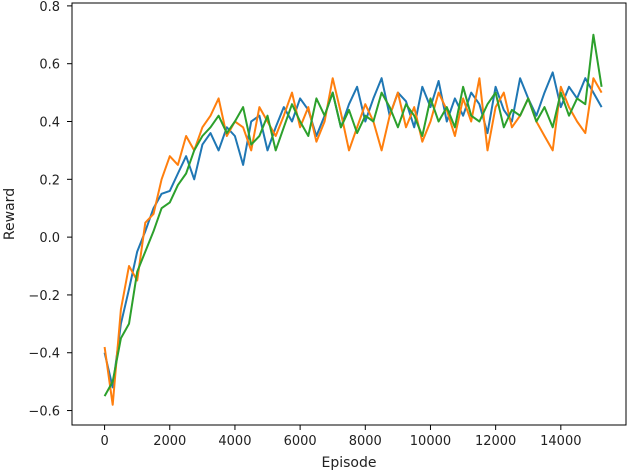 The width and height of the screenshot is (640, 471). Describe the element at coordinates (44, 296) in the screenshot. I see `y-tick-label: −0.2` at that location.